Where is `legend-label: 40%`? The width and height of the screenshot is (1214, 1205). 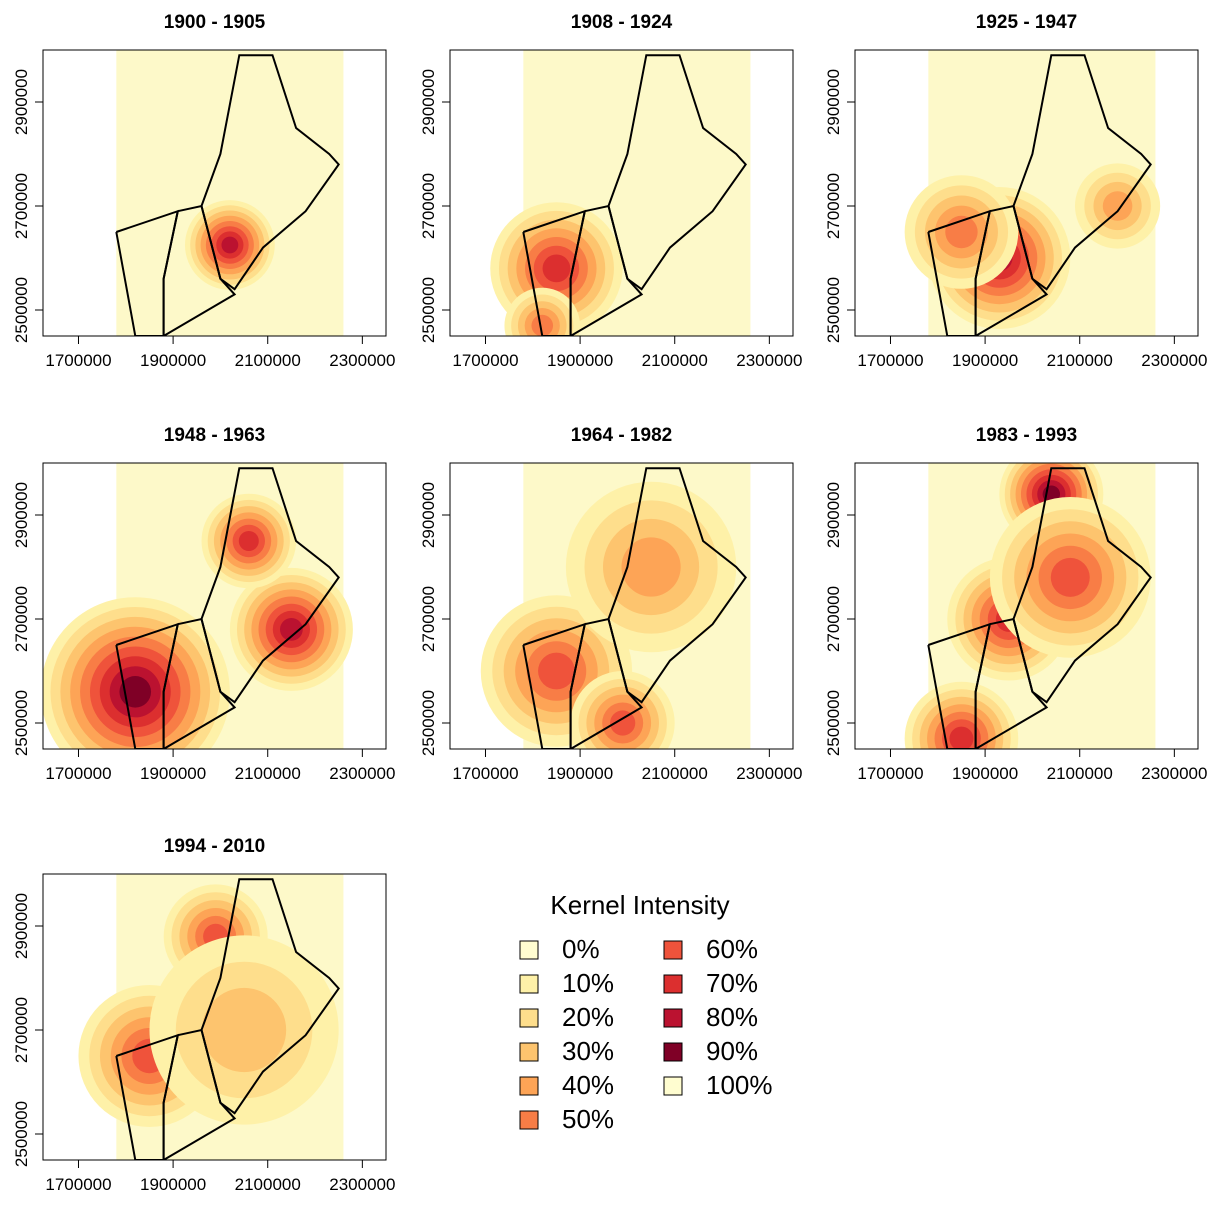 legend-label: 40% is located at coordinates (588, 1085).